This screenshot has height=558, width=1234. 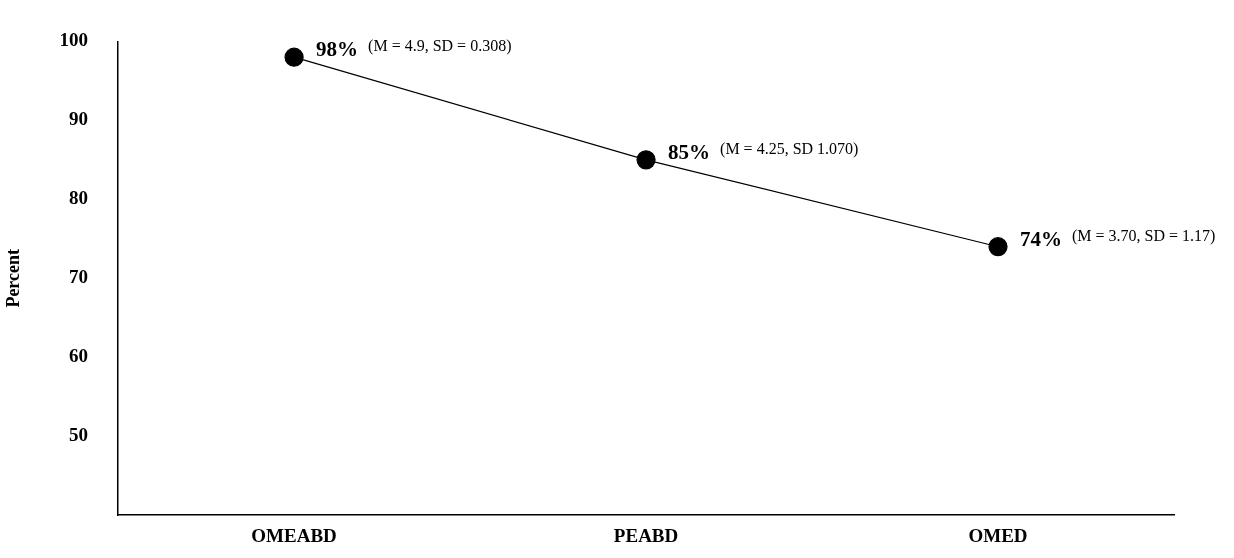 I want to click on annotation: (M = 4.9, SD = 0.308), so click(x=440, y=46).